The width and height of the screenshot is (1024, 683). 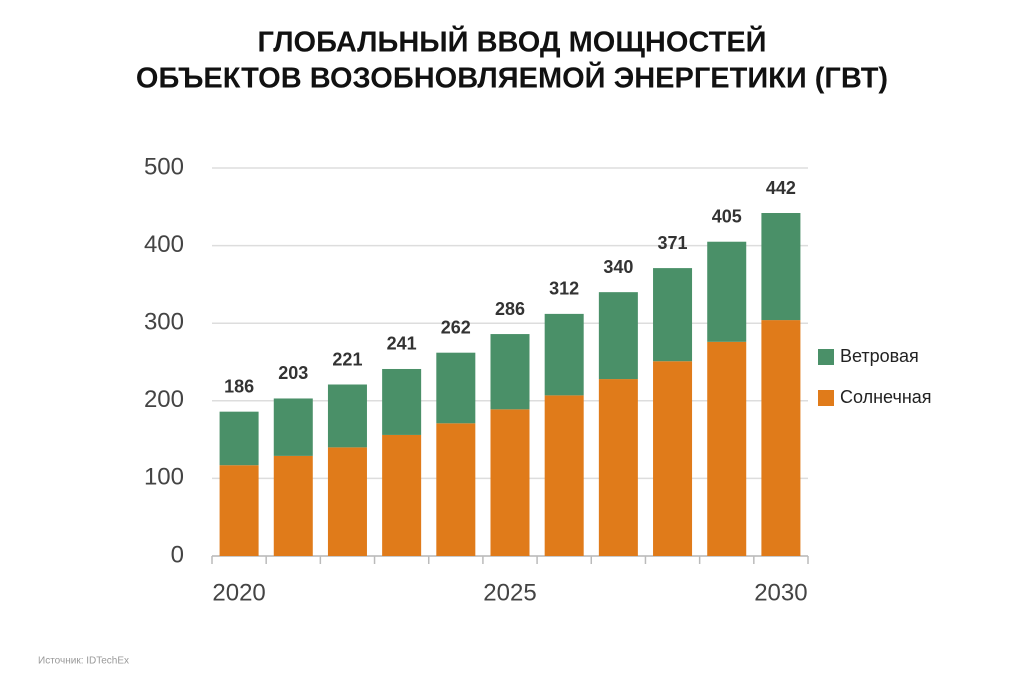 What do you see at coordinates (83, 661) in the screenshot?
I see `source-note: Источник: IDTechEx` at bounding box center [83, 661].